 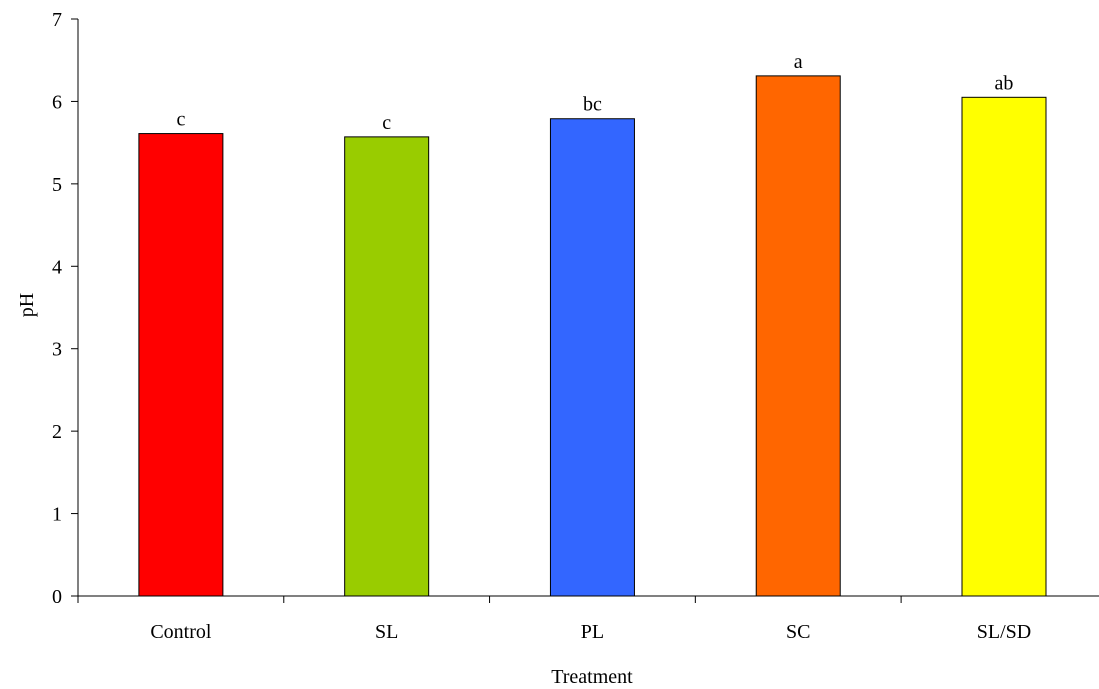 I want to click on y-tick-label: 5, so click(x=57, y=185).